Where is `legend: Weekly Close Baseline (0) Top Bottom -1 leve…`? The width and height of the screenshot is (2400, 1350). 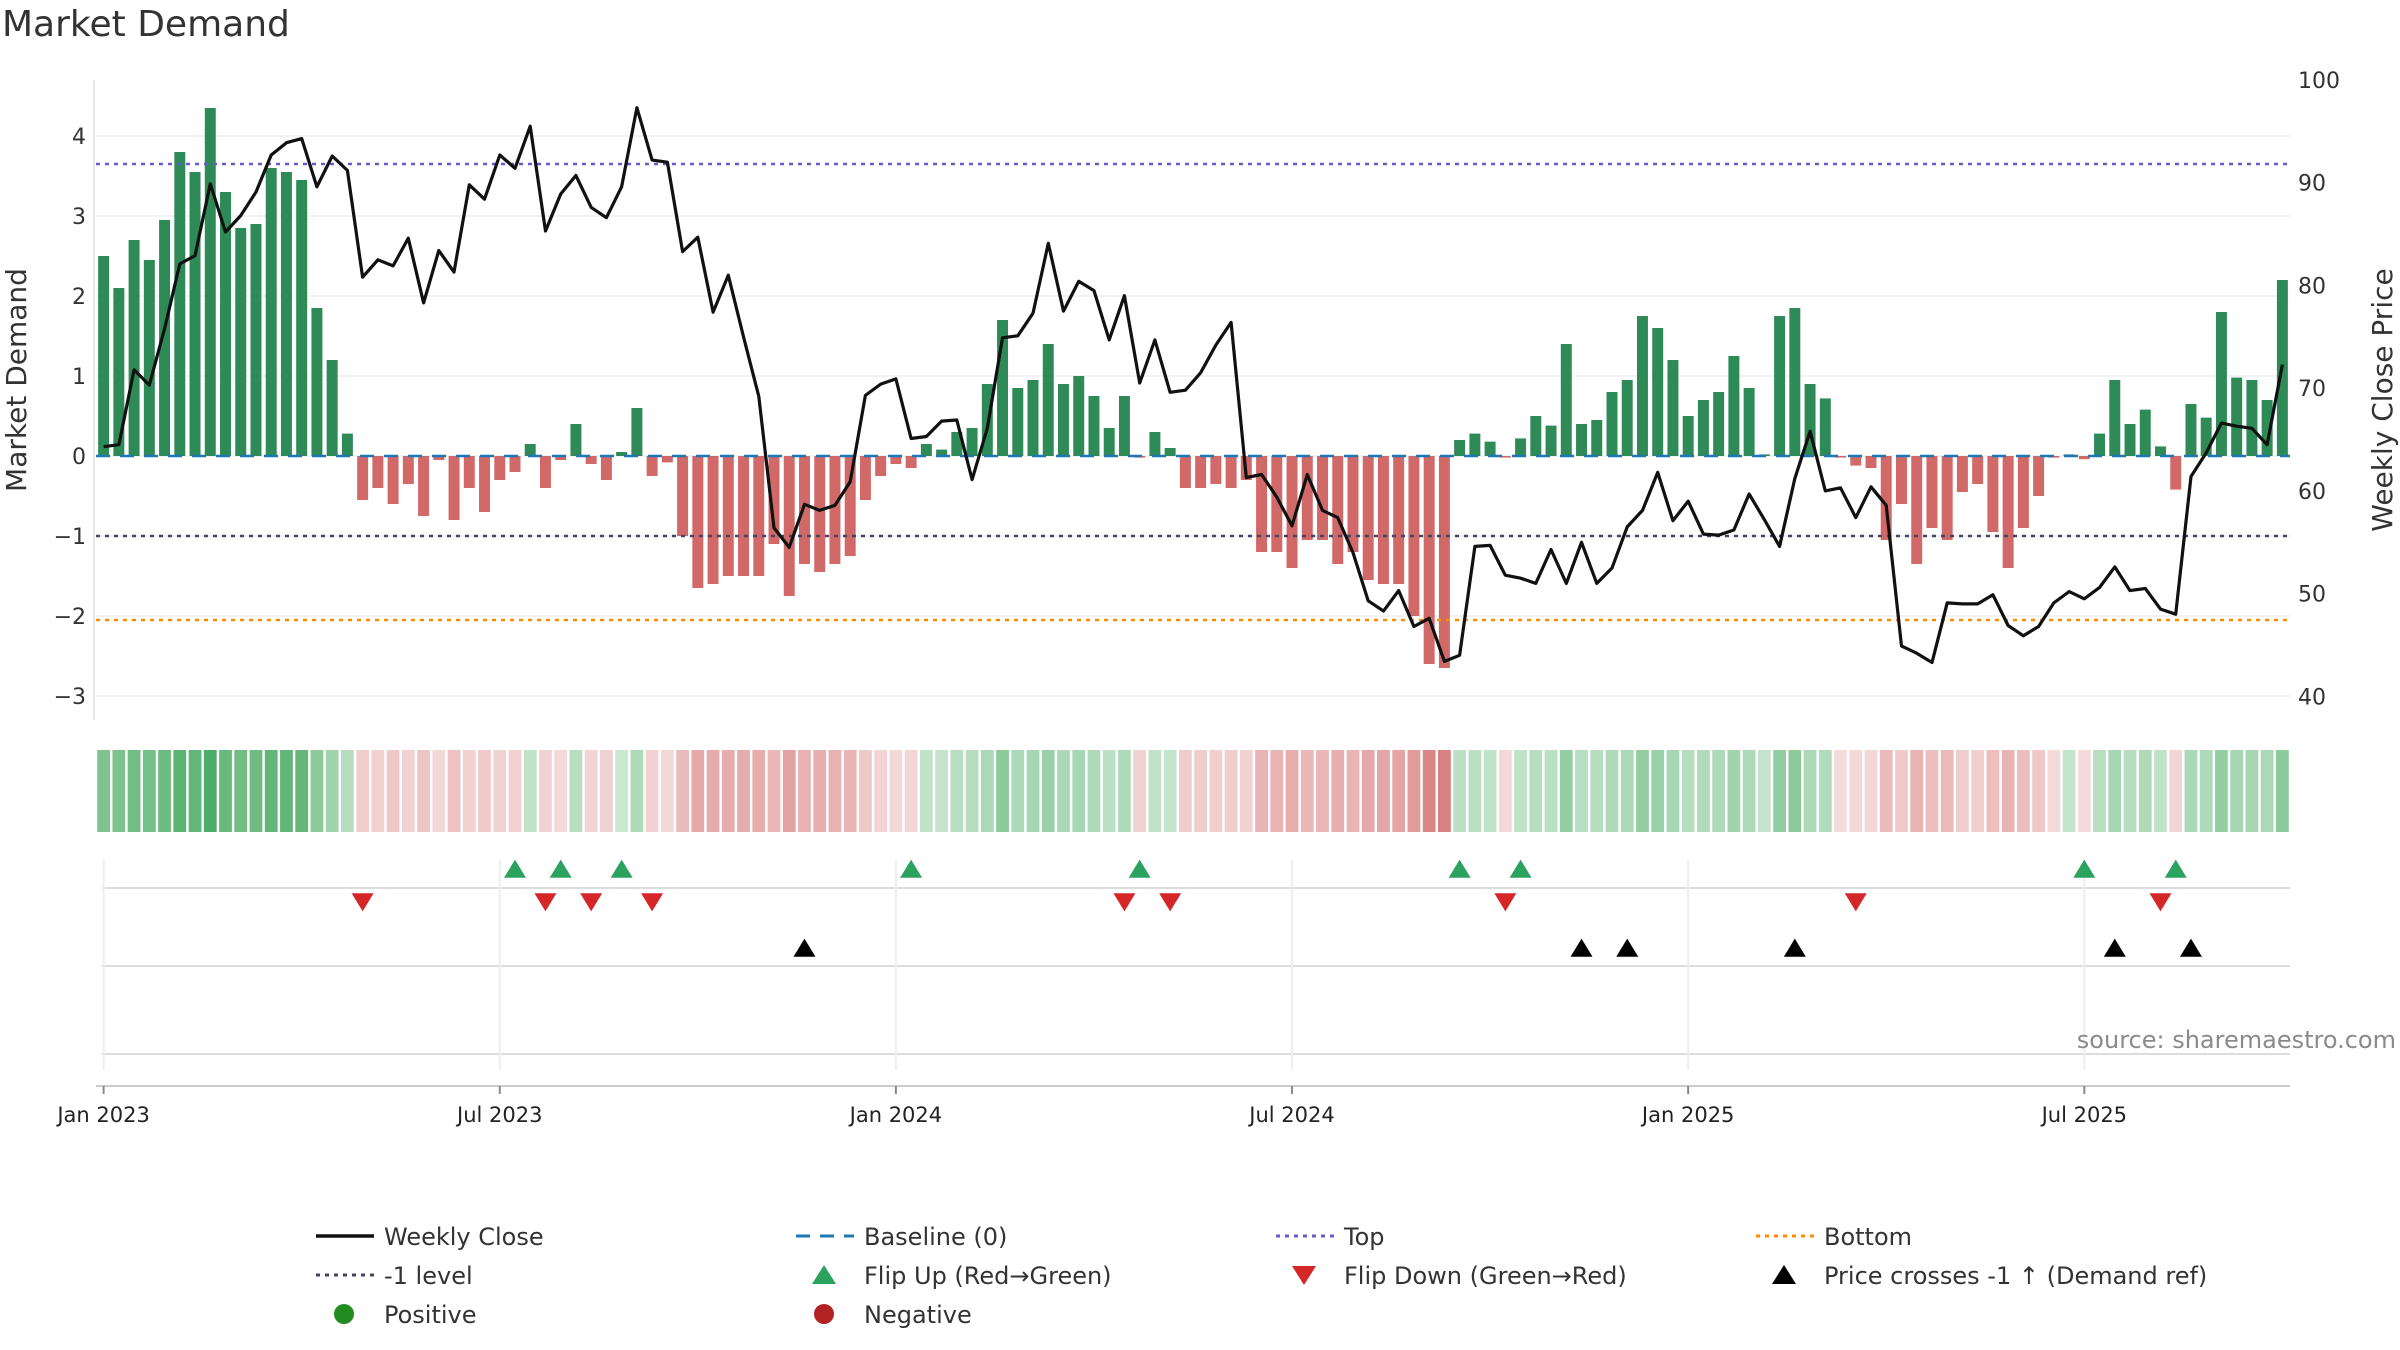 legend: Weekly Close Baseline (0) Top Bottom -1 leve… is located at coordinates (1261, 1276).